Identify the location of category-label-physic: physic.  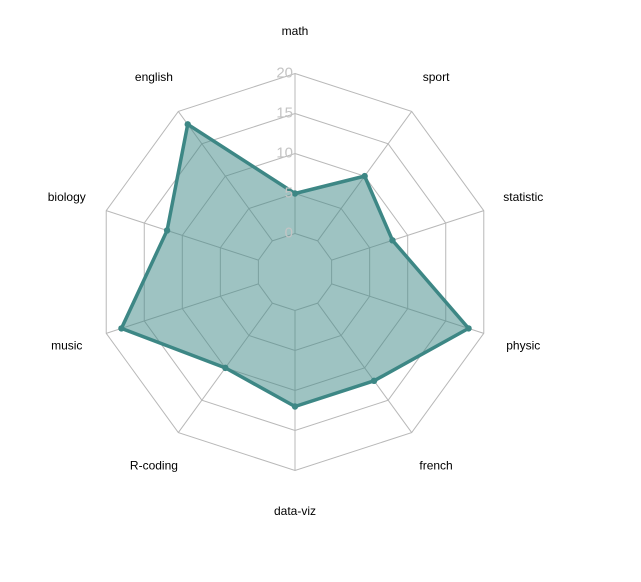
(523, 345).